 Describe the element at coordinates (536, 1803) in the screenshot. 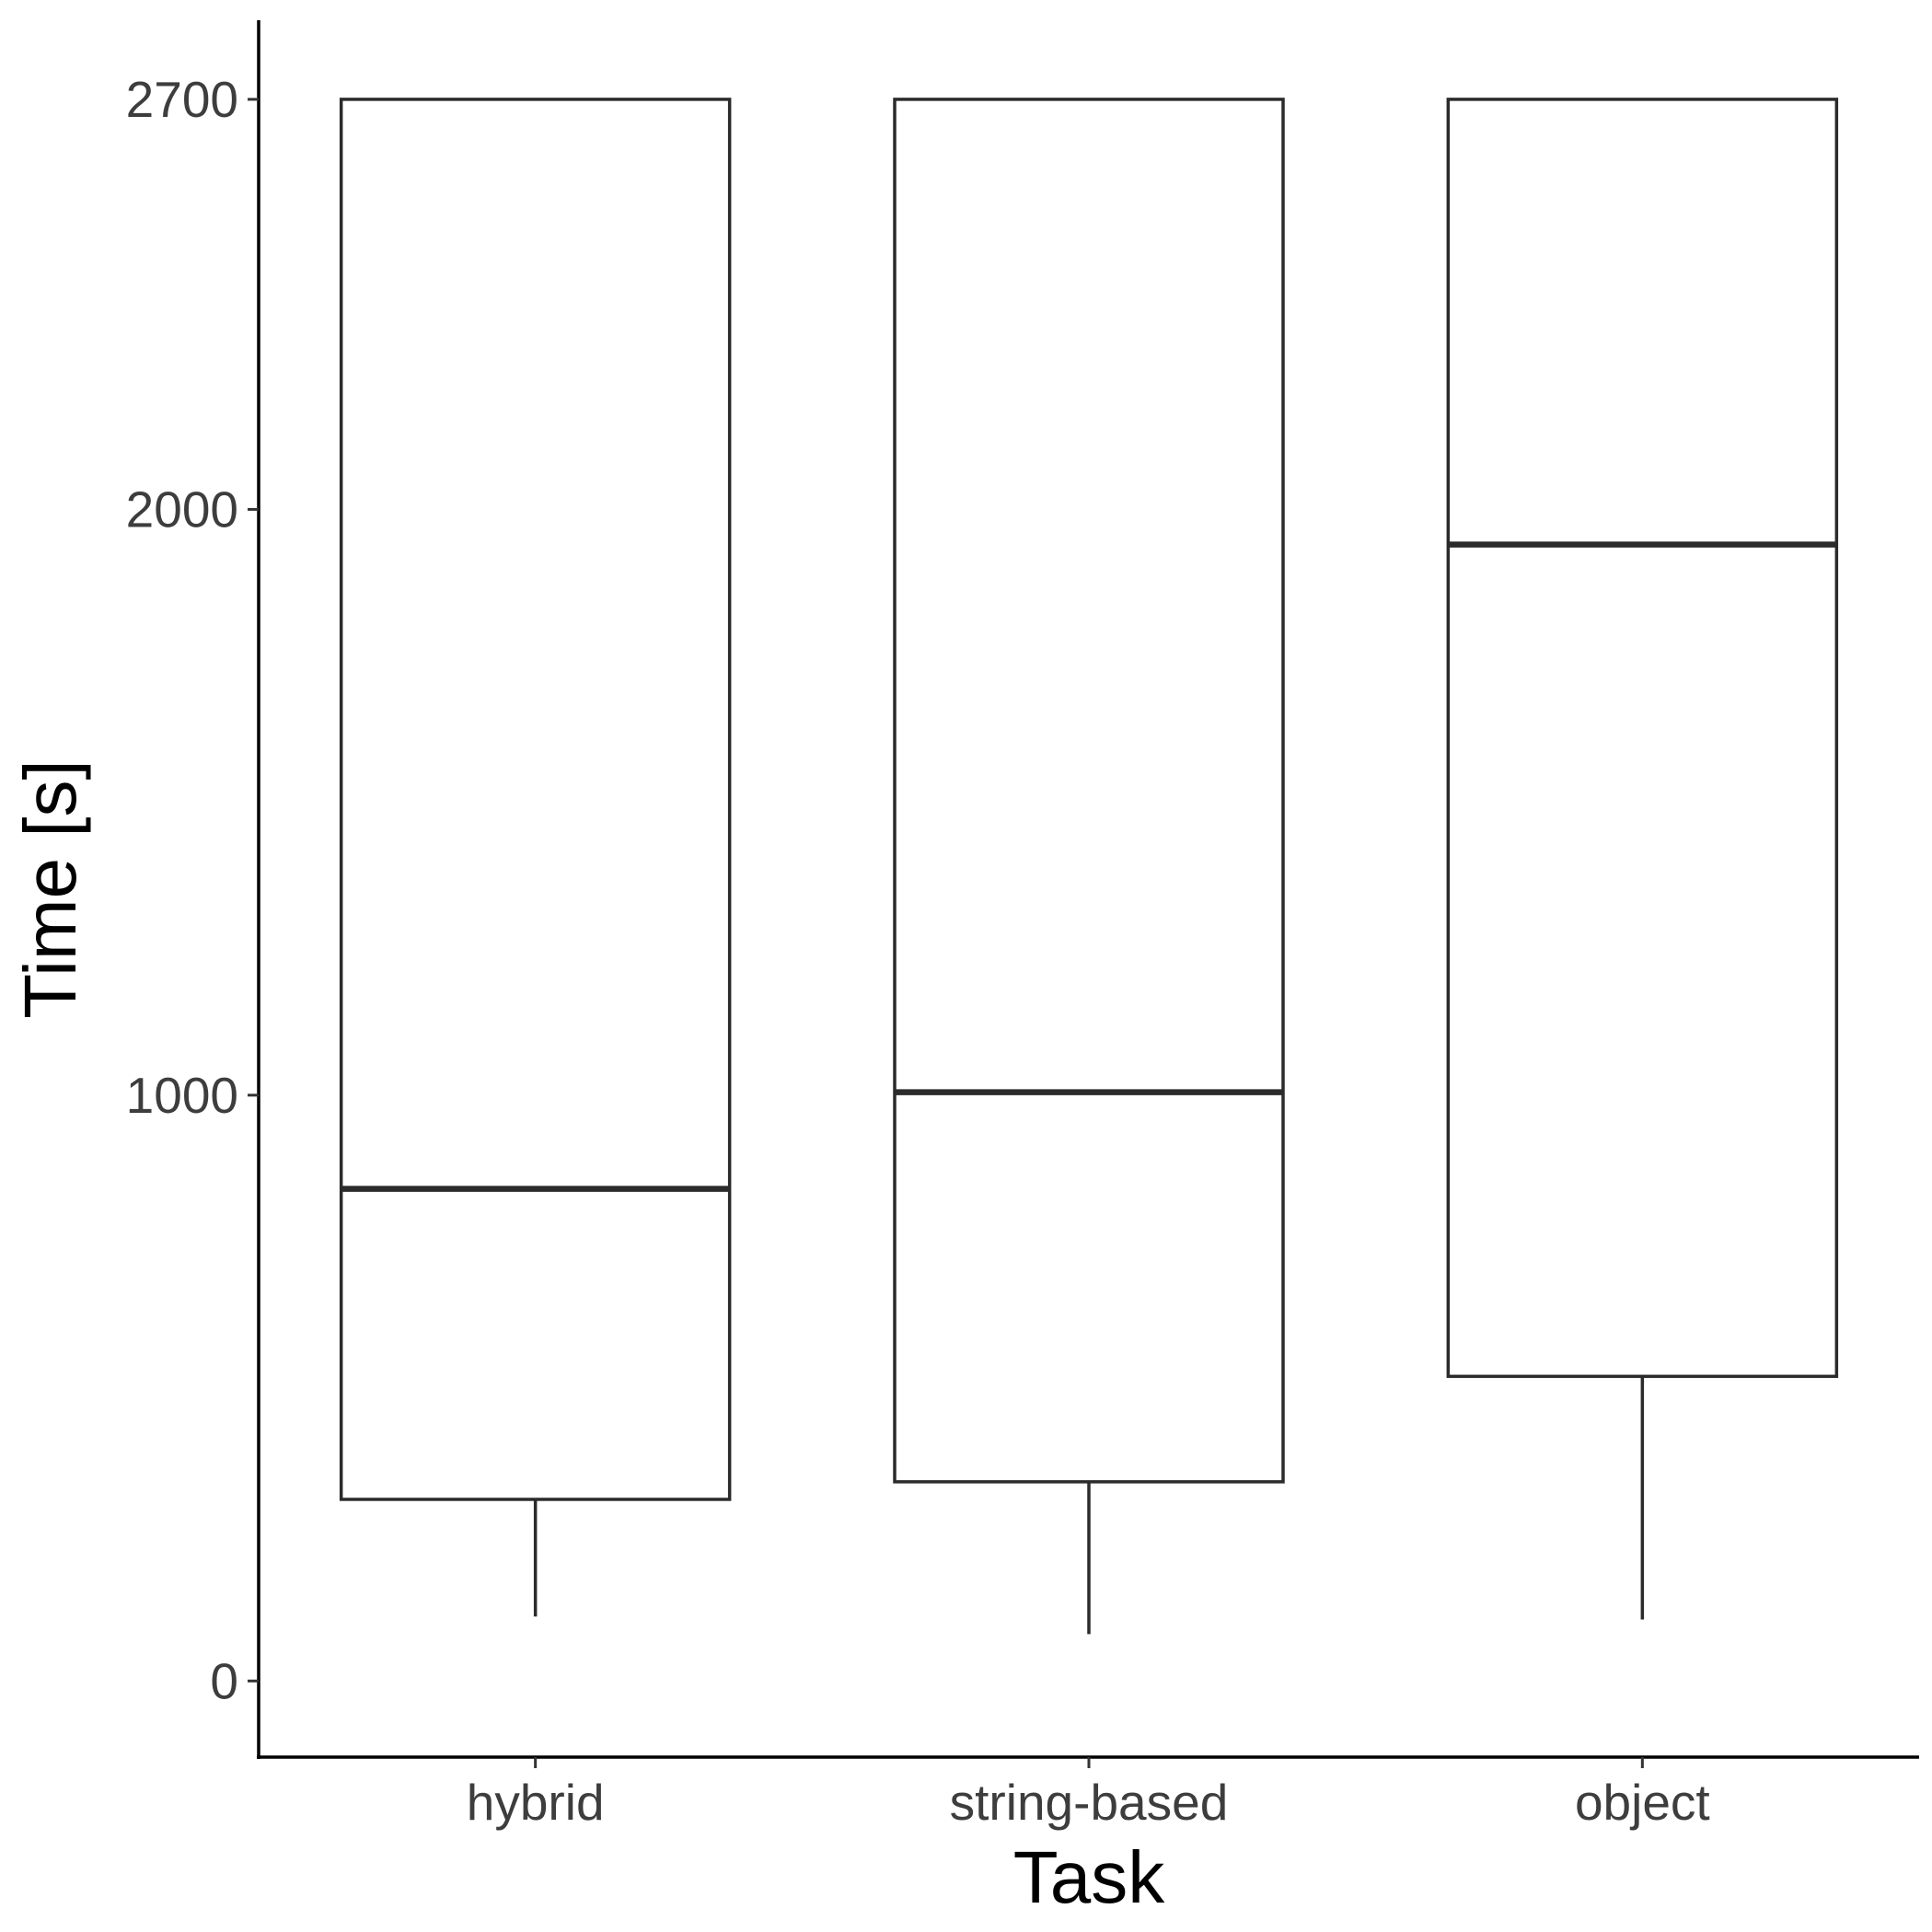

I see `x-tick-label: hybrid` at that location.